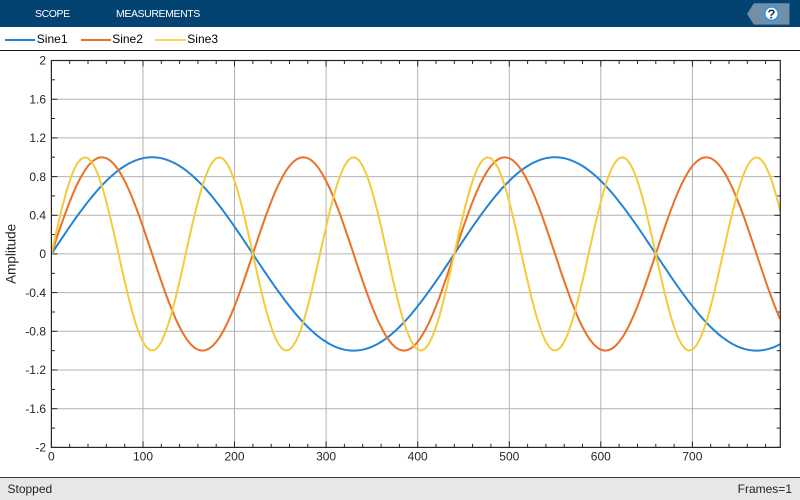 The width and height of the screenshot is (800, 500). Describe the element at coordinates (37, 177) in the screenshot. I see `svg-text: 0.8` at that location.